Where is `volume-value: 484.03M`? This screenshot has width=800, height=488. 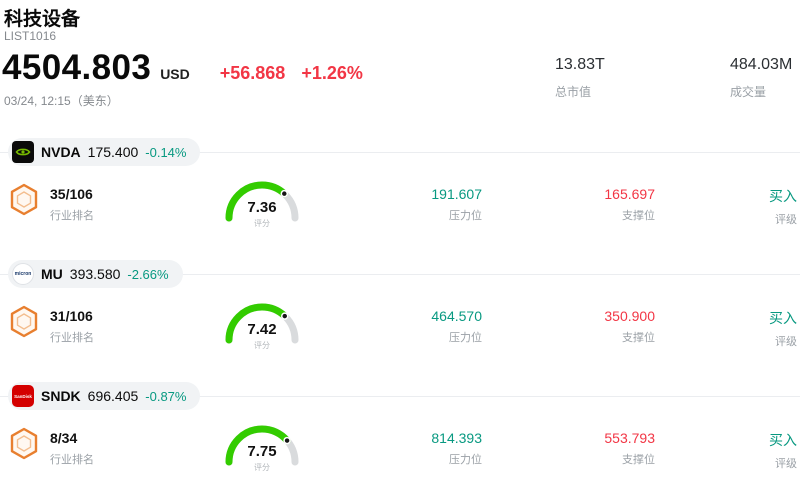 volume-value: 484.03M is located at coordinates (761, 64).